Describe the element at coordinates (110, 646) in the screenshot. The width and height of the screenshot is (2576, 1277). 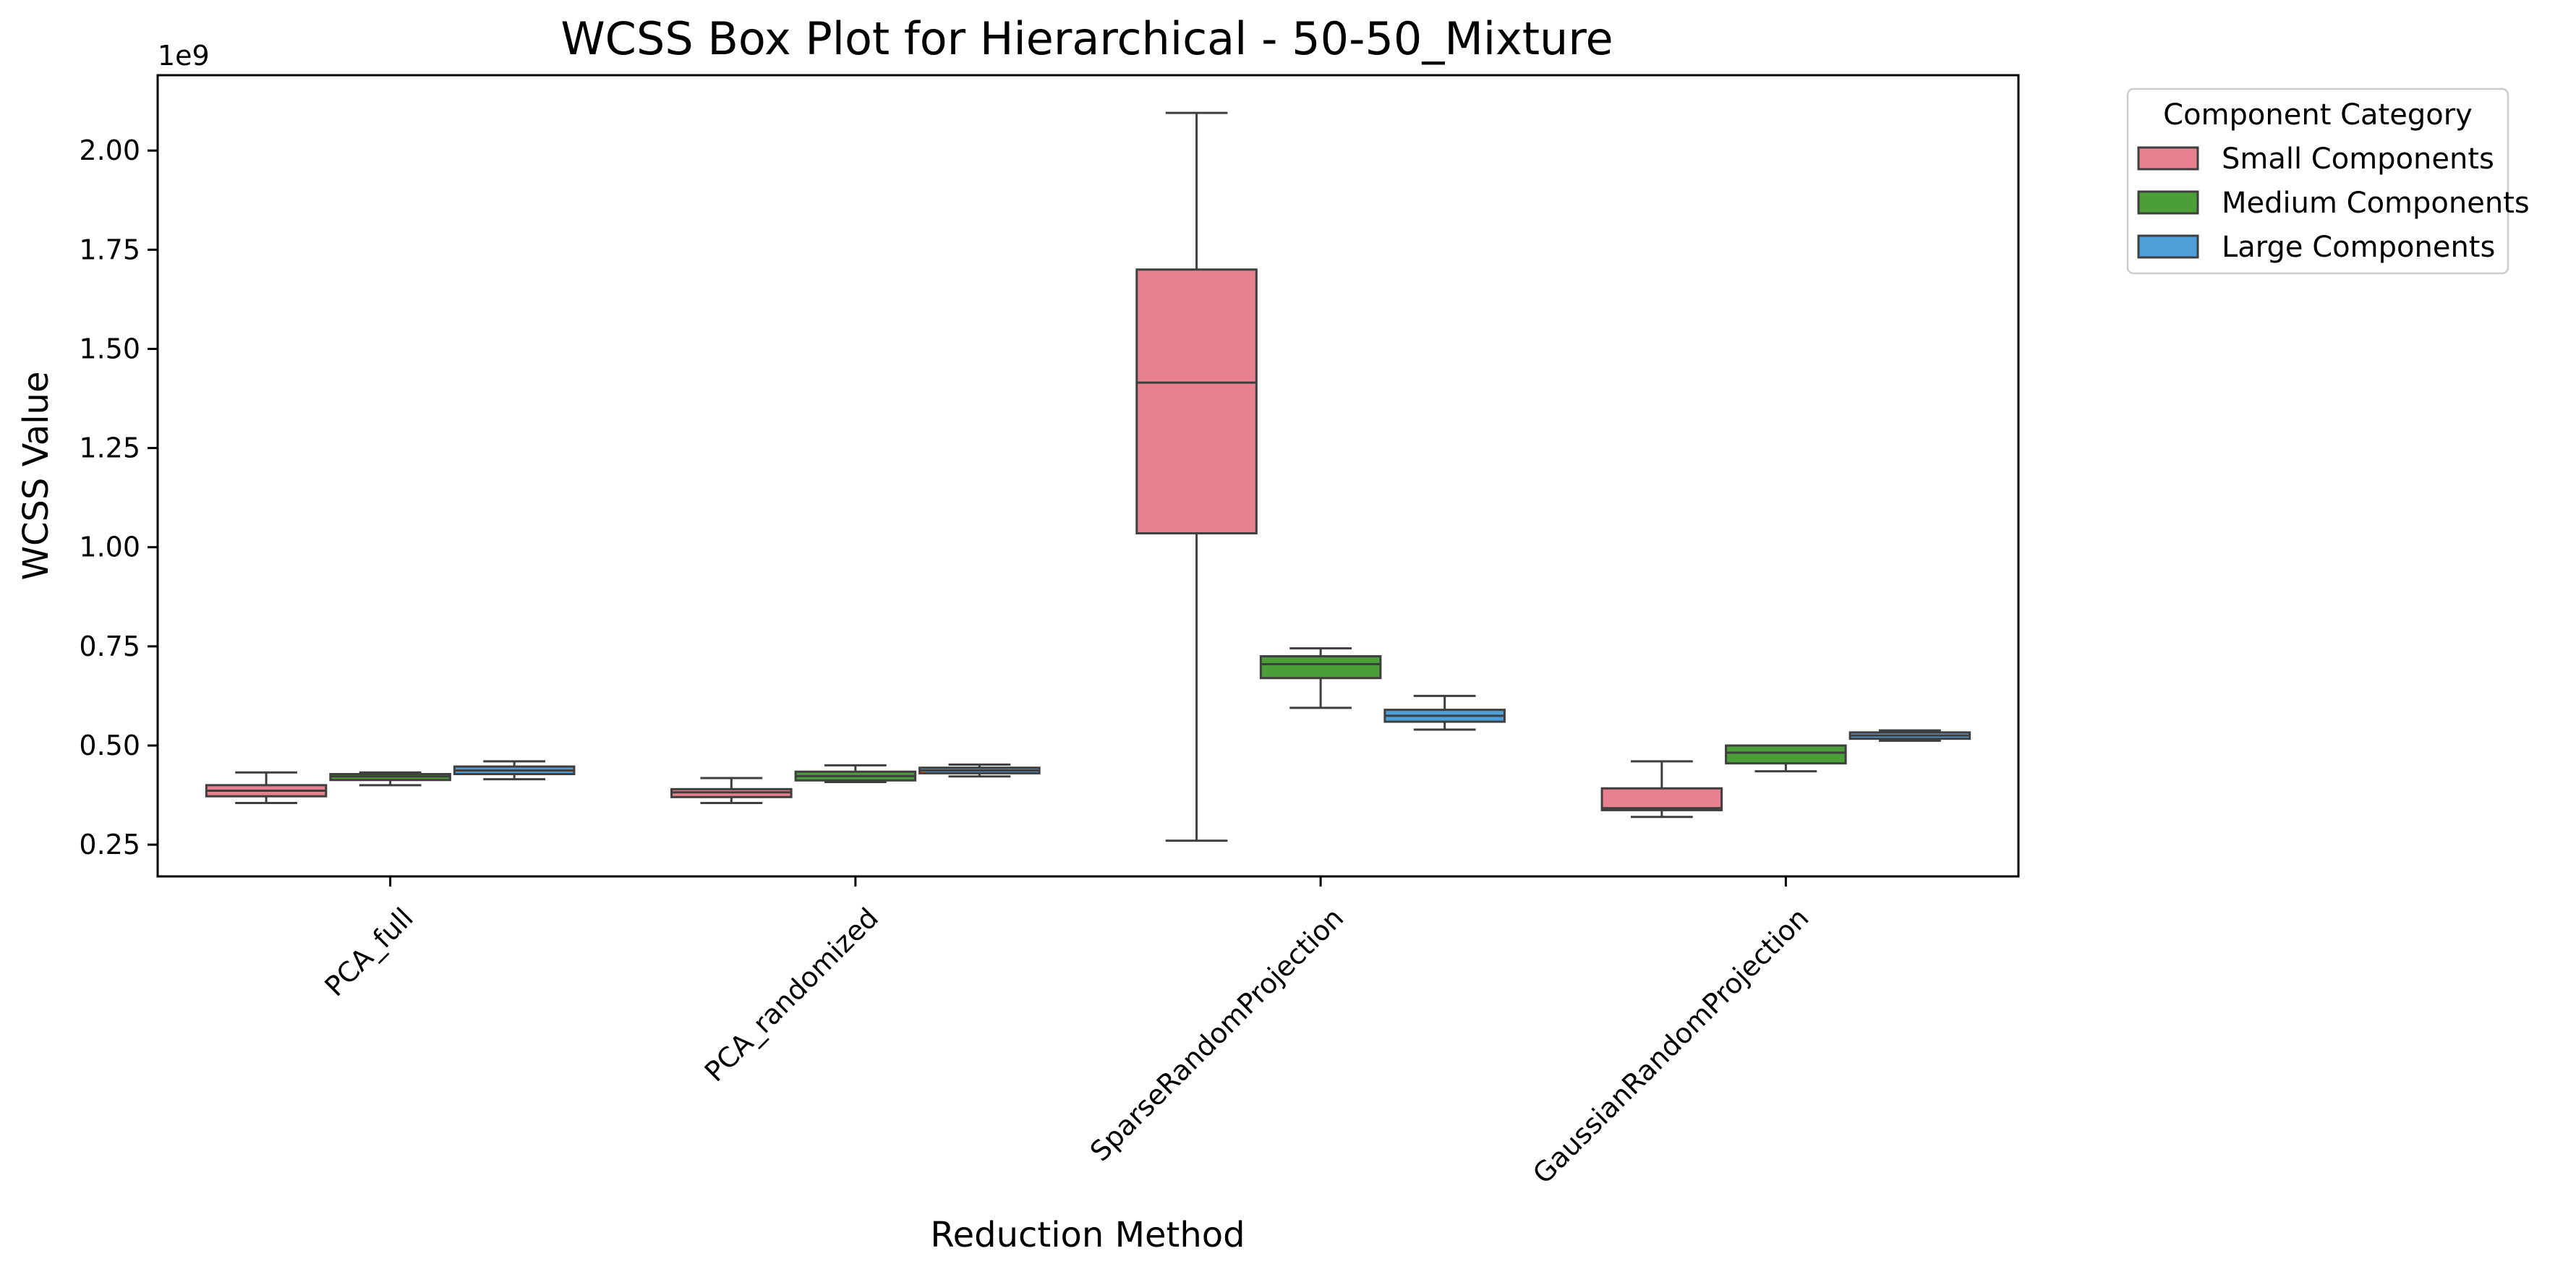
I see `y-tick-label: 0.75` at that location.